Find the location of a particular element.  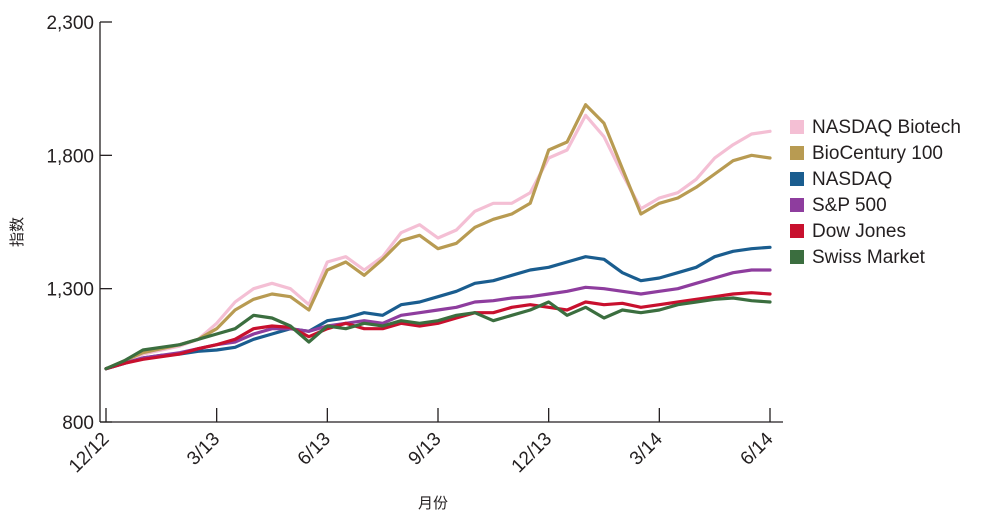

x-tick-label: 6/13 is located at coordinates (314, 449).